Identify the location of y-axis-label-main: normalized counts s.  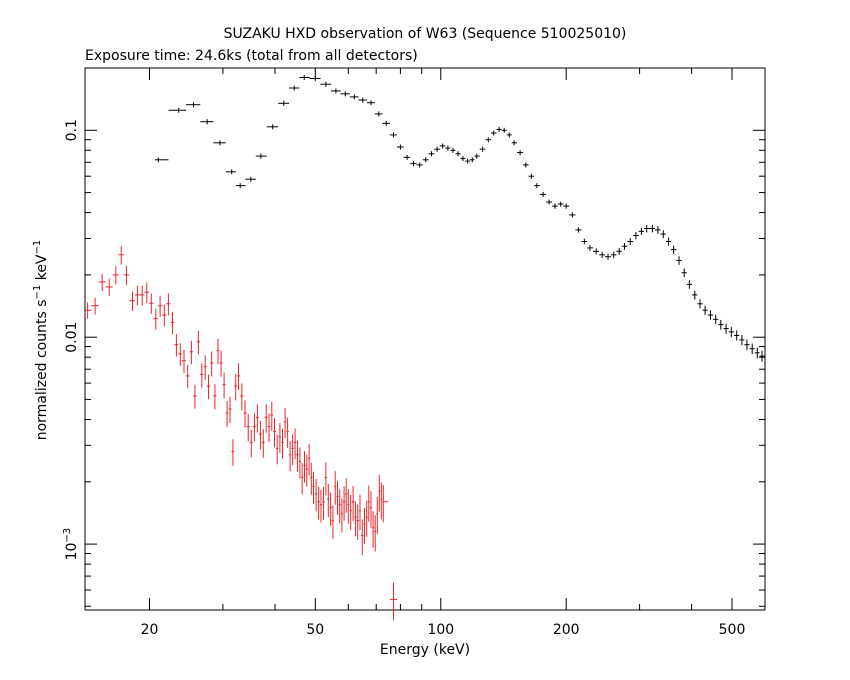
(42, 369).